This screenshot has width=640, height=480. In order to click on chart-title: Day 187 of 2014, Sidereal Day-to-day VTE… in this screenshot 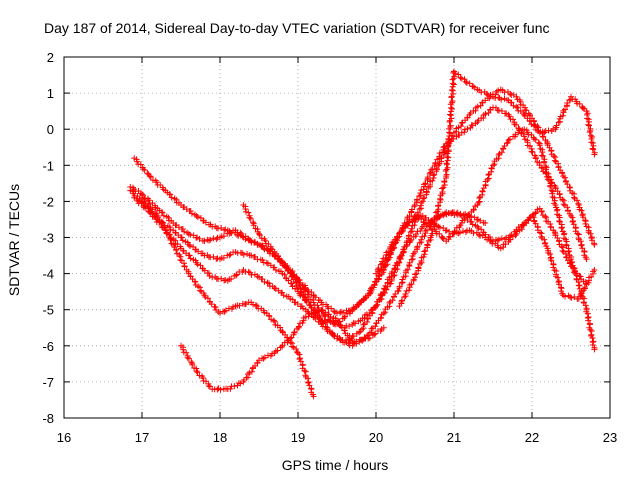, I will do `click(297, 28)`.